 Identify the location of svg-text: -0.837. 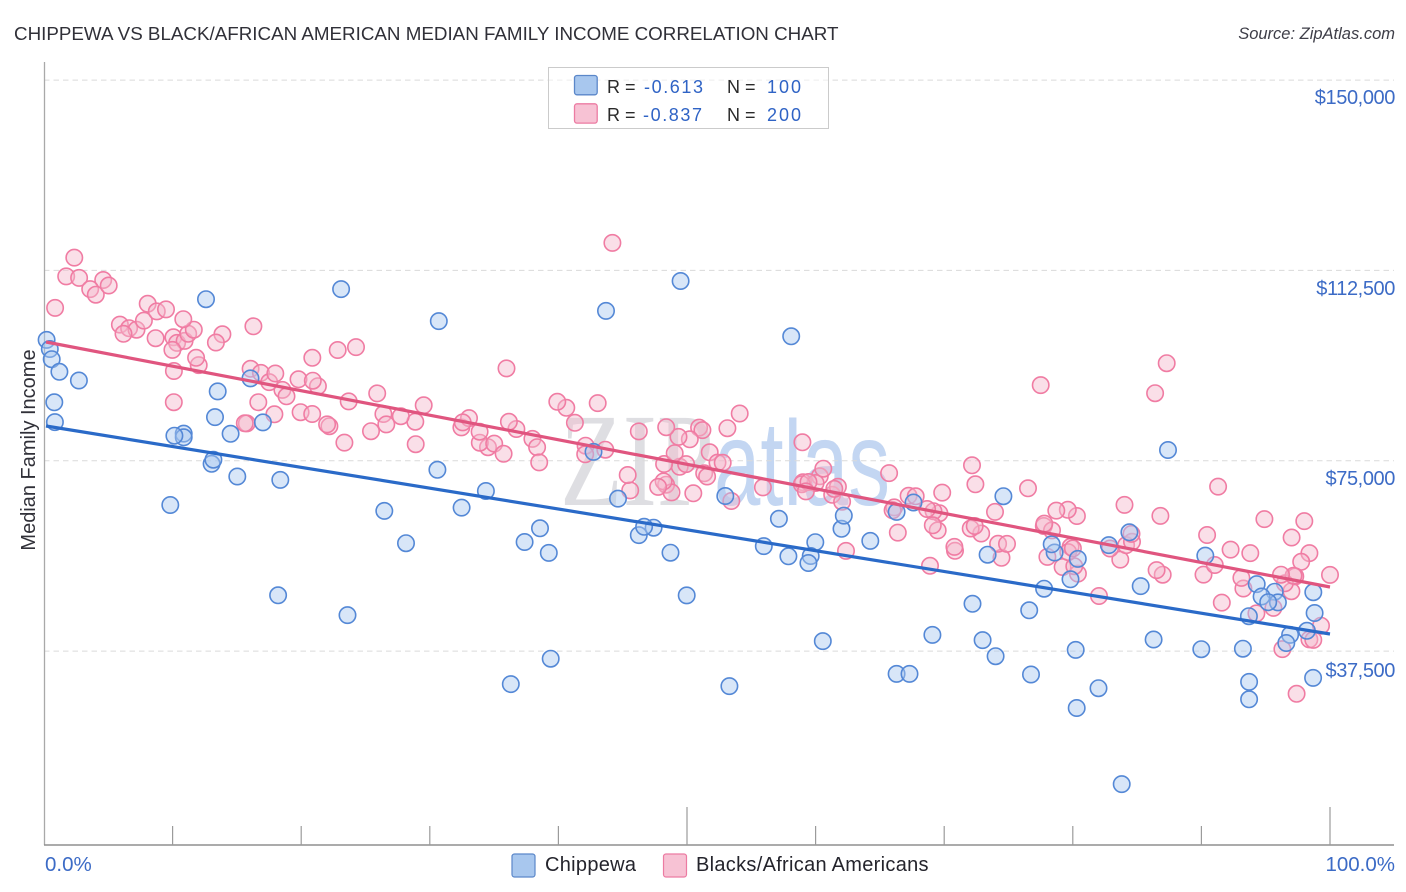
(673, 115).